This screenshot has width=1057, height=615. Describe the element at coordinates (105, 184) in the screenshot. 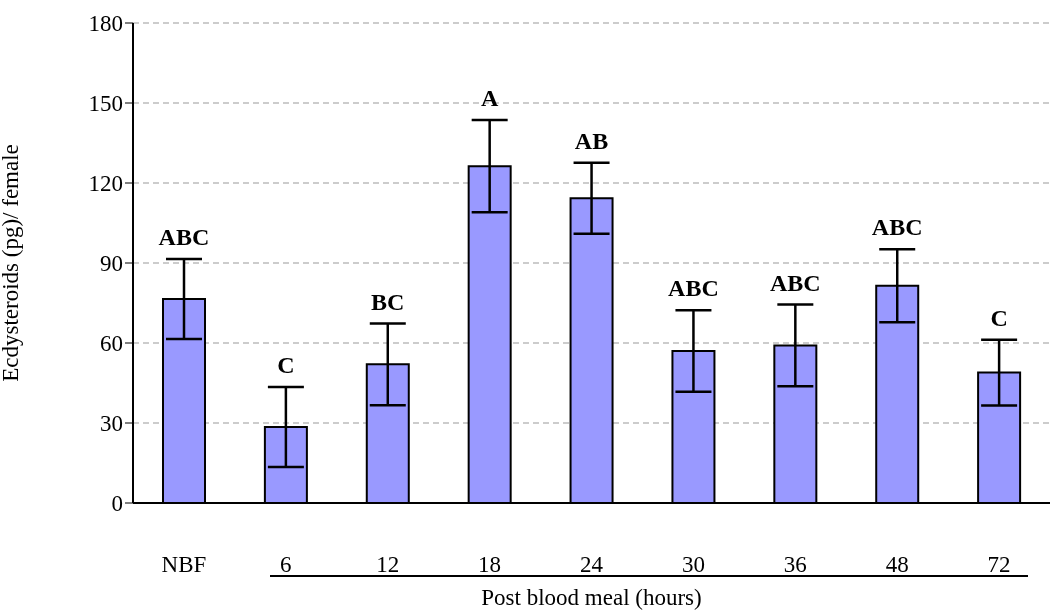

I see `y-tick-label: 120` at that location.